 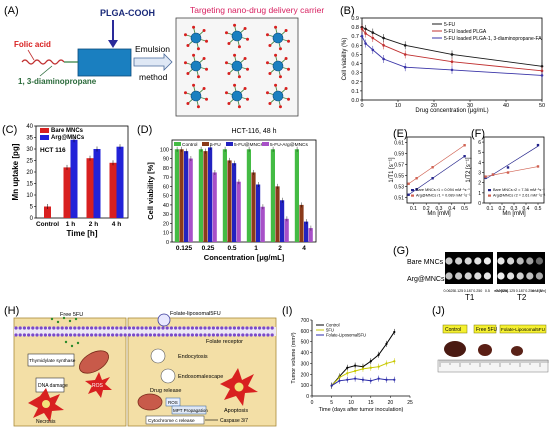 What do you see at coordinates (166, 234) in the screenshot?
I see `y-tick-label: 10` at bounding box center [166, 234].